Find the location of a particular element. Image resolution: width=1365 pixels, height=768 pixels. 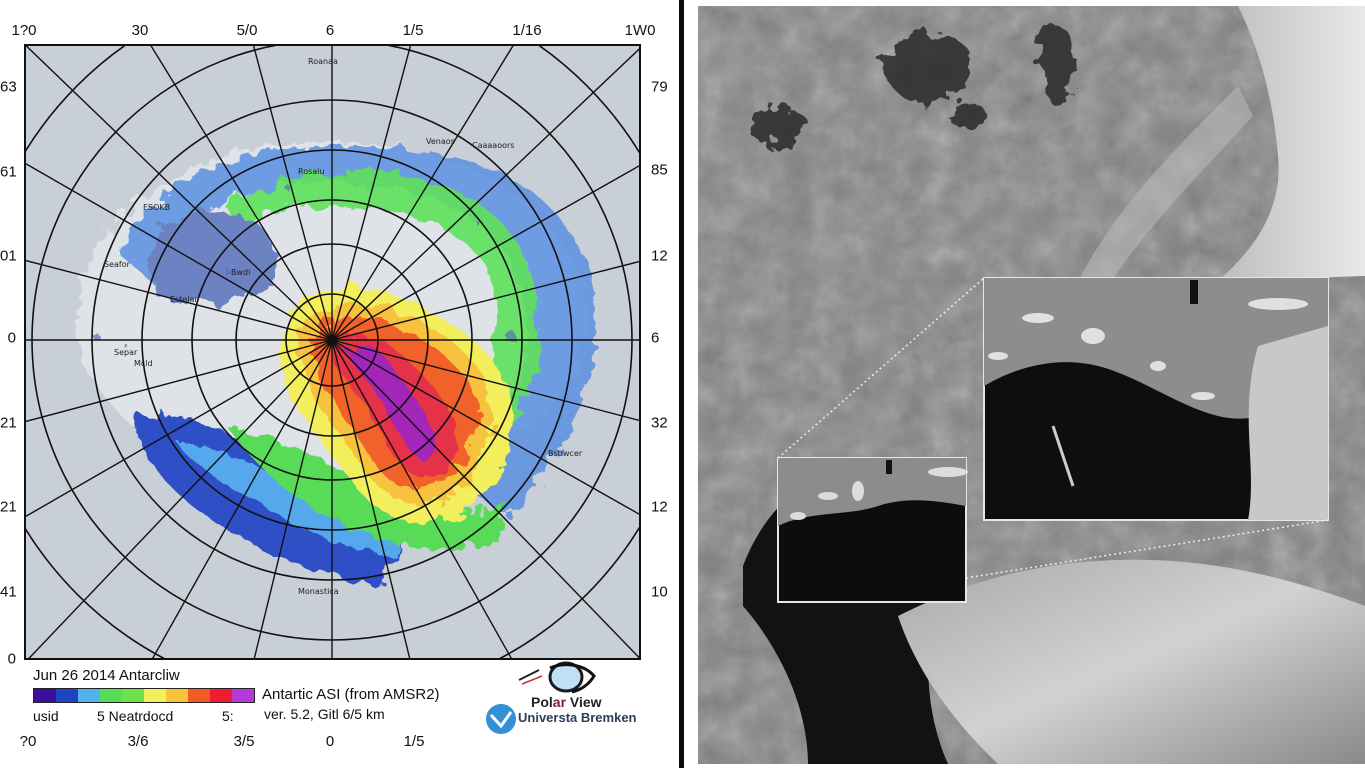

region-label: Bstlwcer is located at coordinates (565, 453).